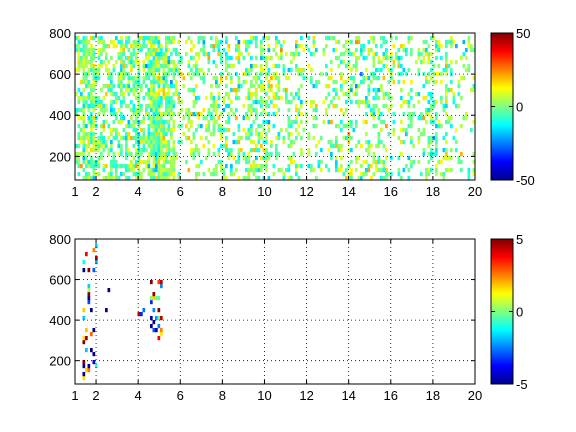 The image size is (576, 432). What do you see at coordinates (60, 280) in the screenshot?
I see `y-tick-label: 600` at bounding box center [60, 280].